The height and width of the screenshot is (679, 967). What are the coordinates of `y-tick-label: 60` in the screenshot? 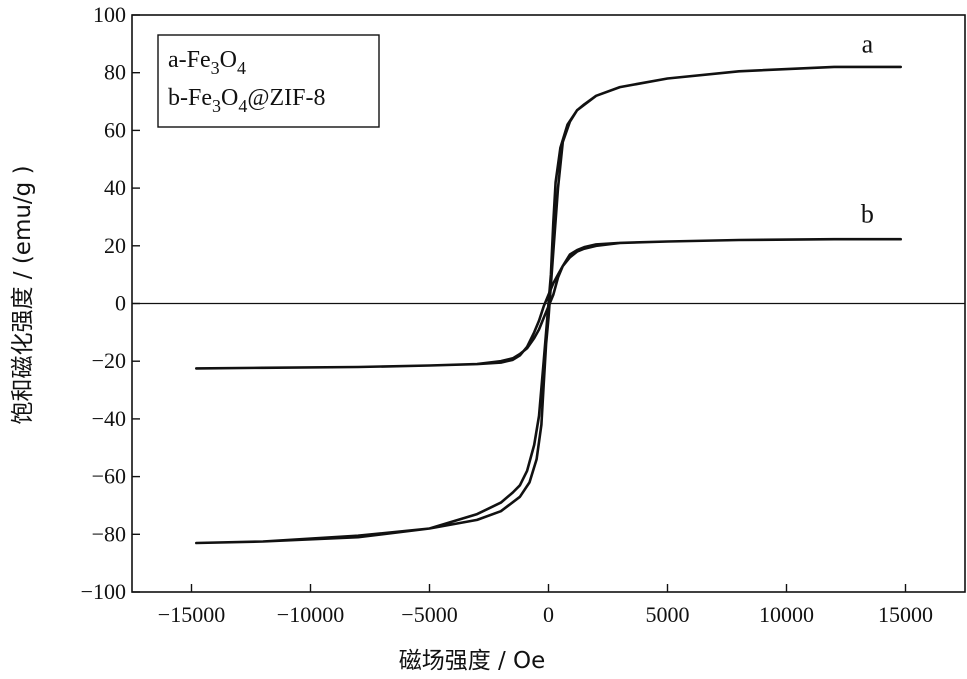 It's located at (115, 129).